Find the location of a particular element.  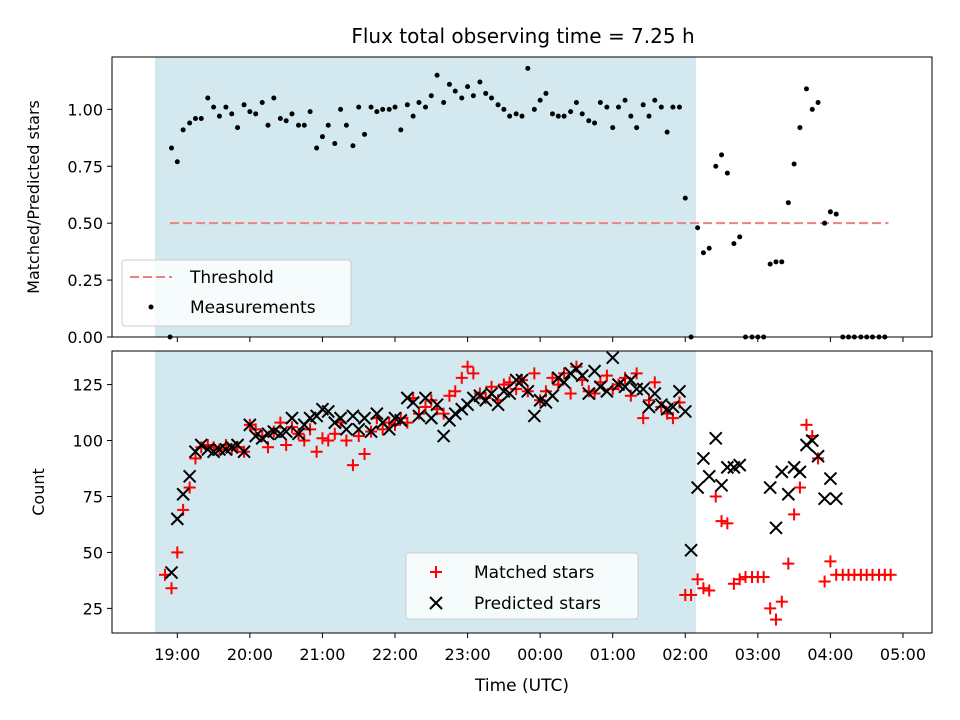

top-y-ticks: 0.00 0.25 0.50 0.75 1.00 is located at coordinates (89, 223).